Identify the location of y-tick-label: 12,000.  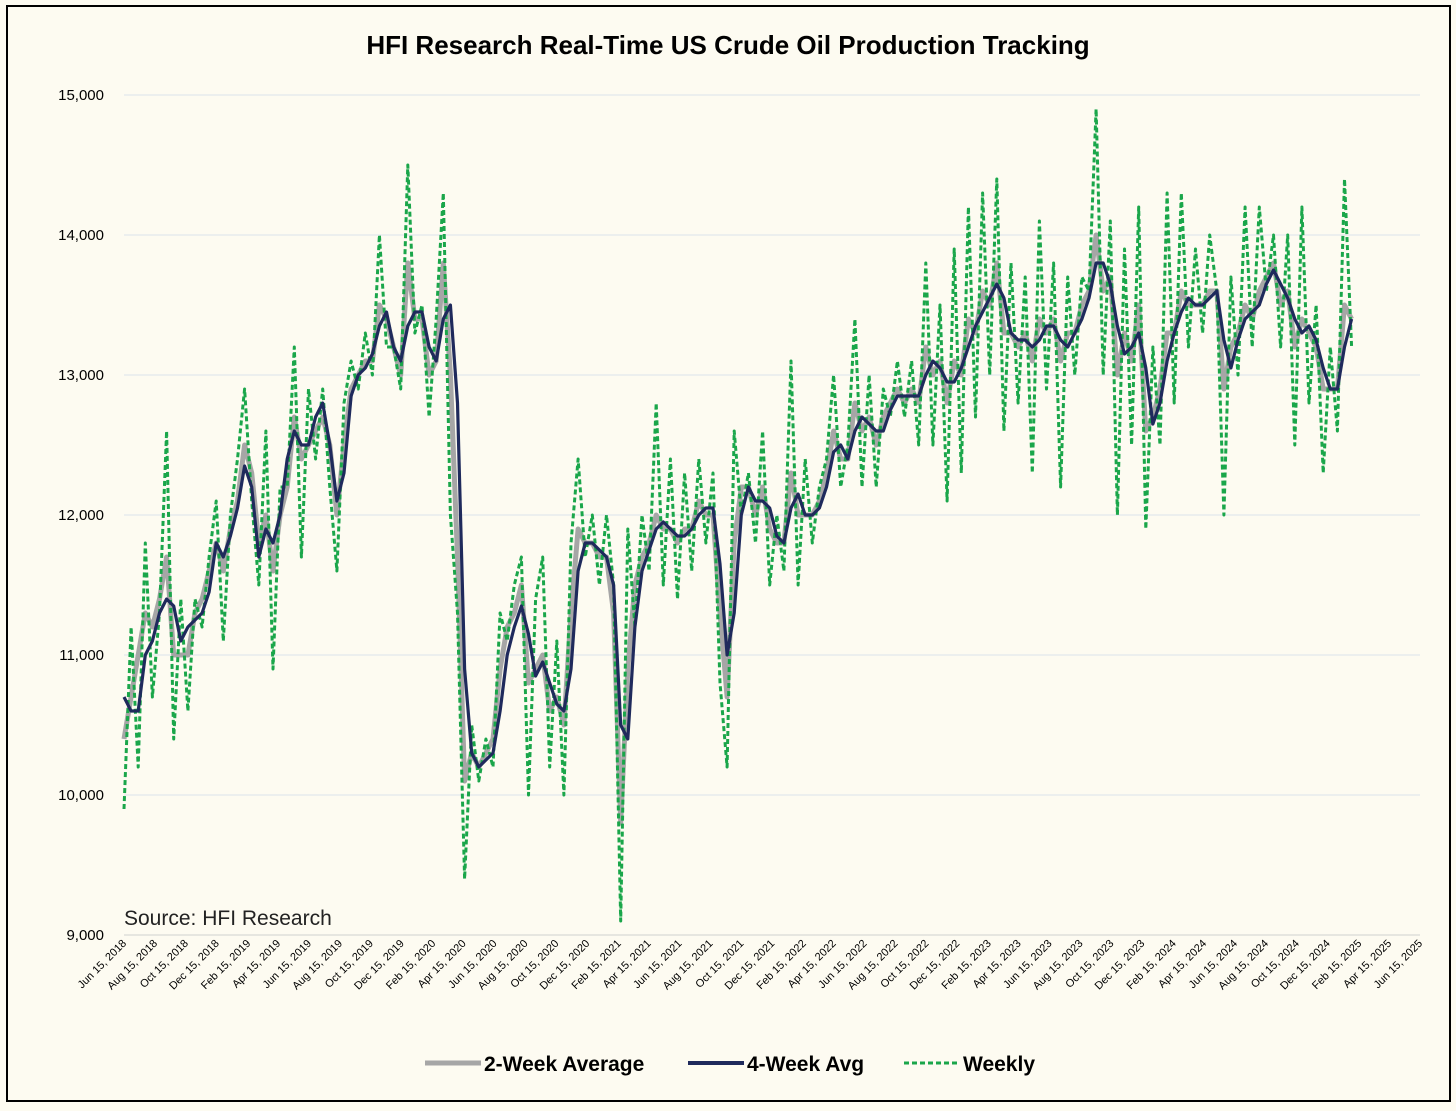
(81, 515).